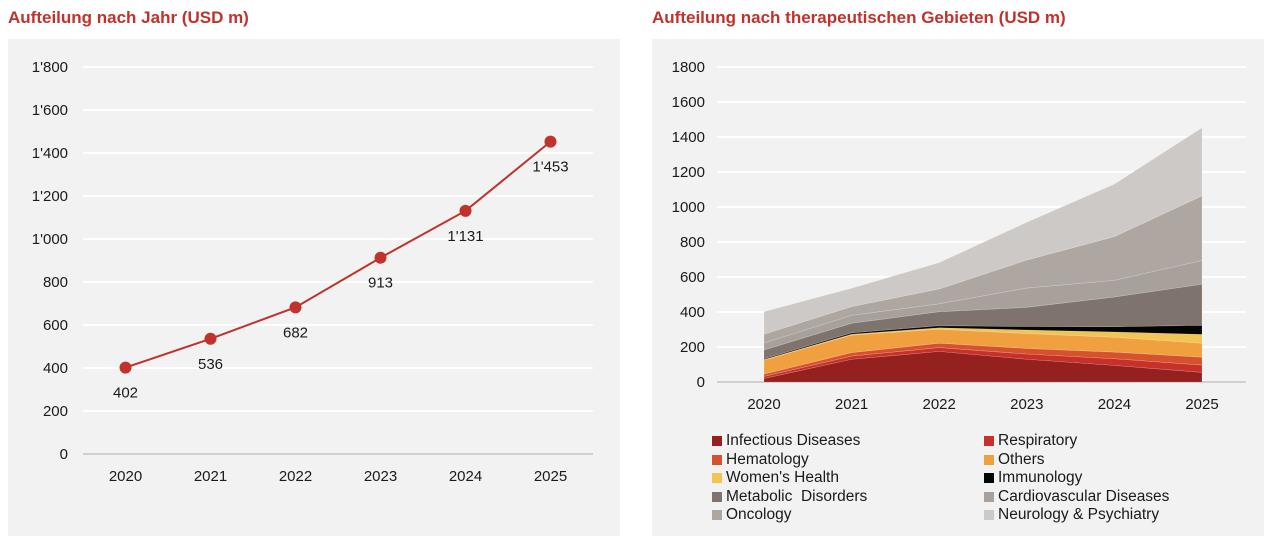  What do you see at coordinates (1021, 459) in the screenshot?
I see `legend-label: Others` at bounding box center [1021, 459].